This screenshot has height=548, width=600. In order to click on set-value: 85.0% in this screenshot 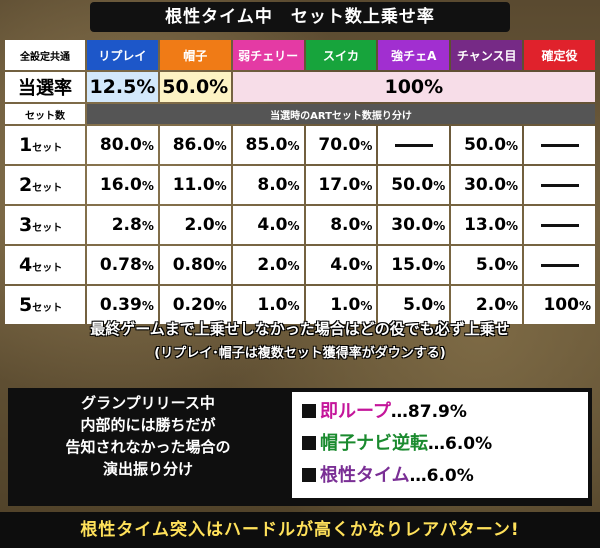, I will do `click(268, 145)`.